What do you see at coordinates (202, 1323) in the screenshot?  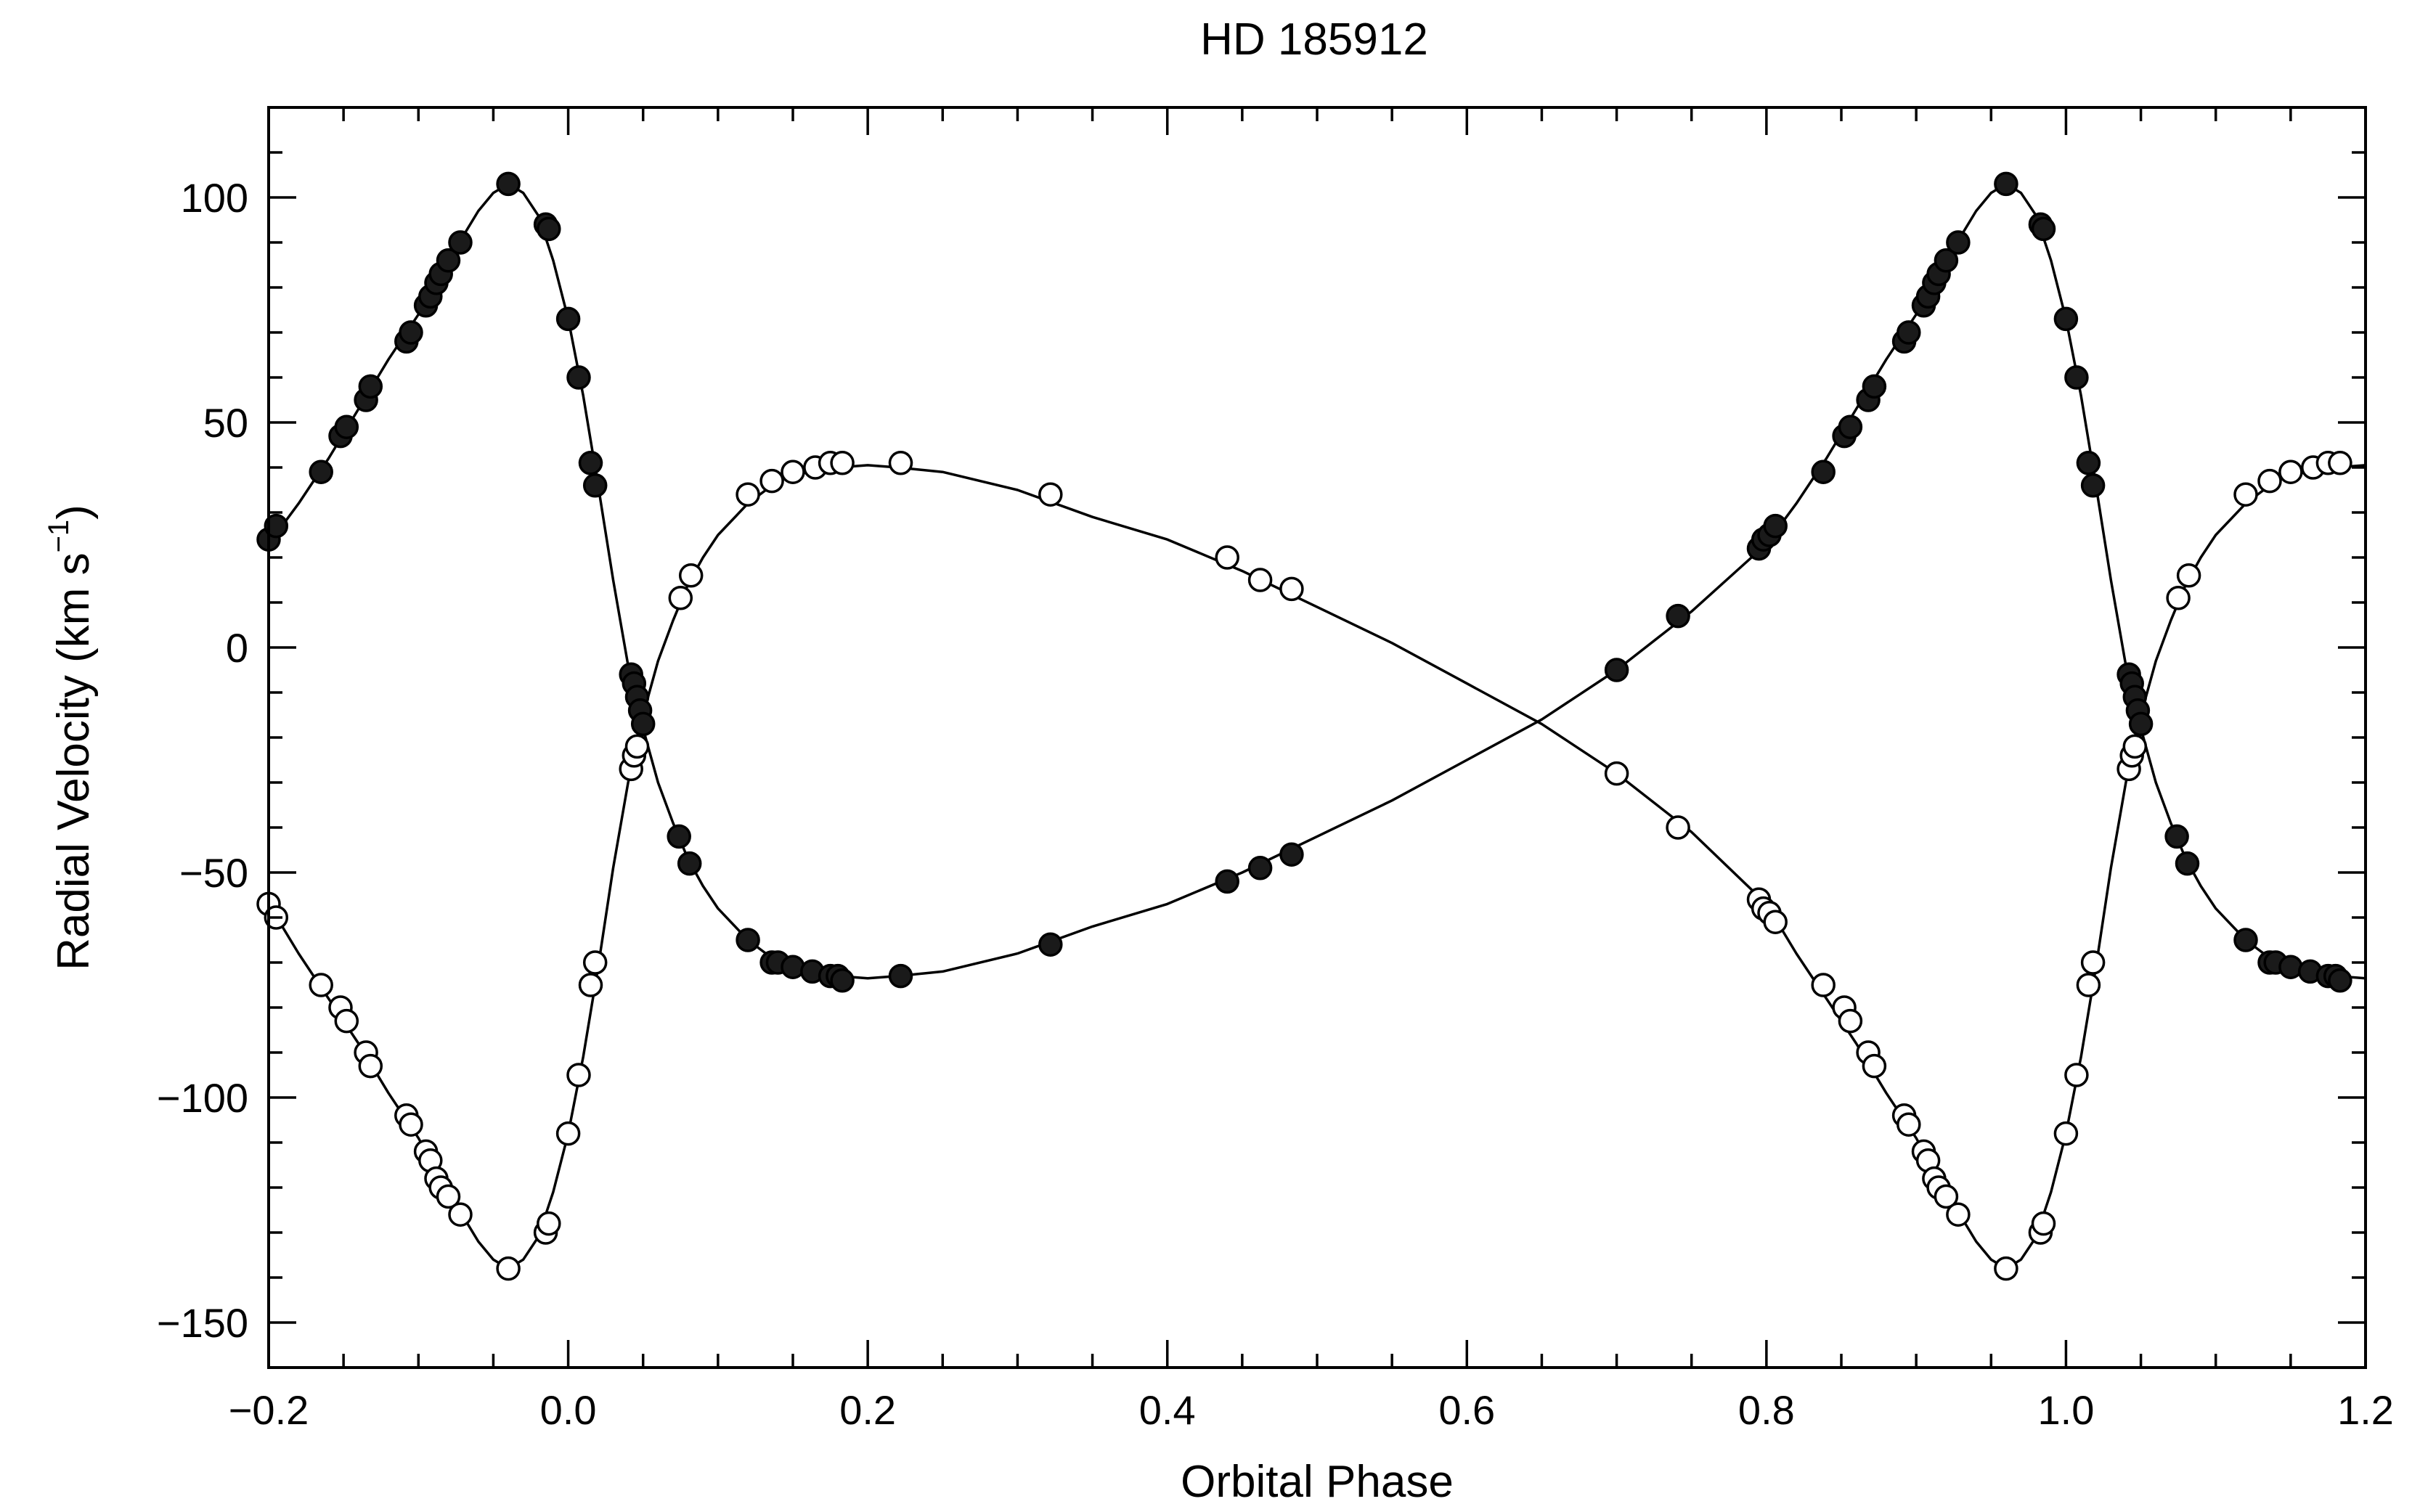 I see `y-tick-label: −150` at bounding box center [202, 1323].